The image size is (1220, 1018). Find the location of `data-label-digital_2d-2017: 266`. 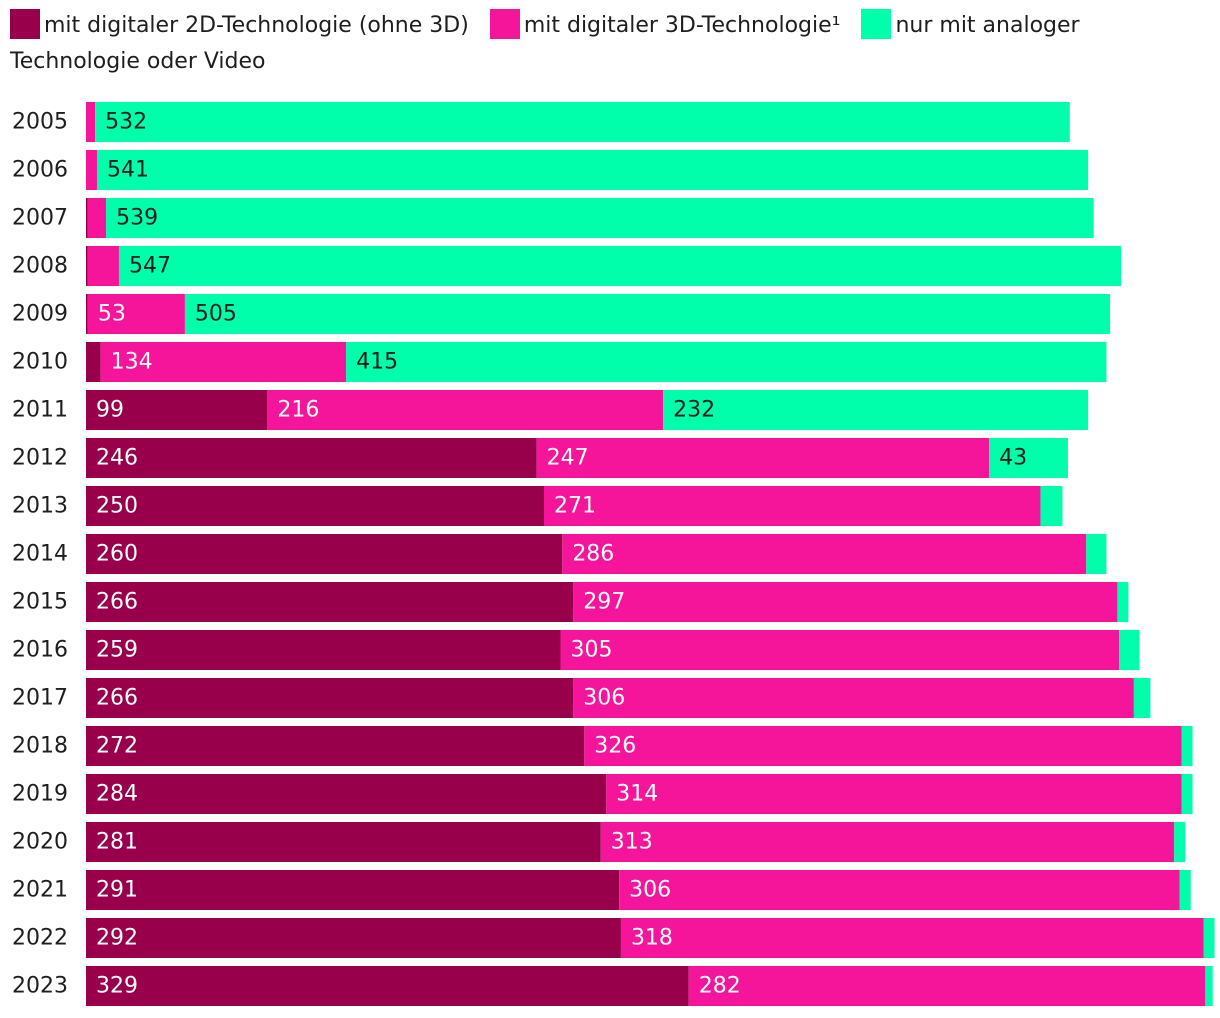

data-label-digital_2d-2017: 266 is located at coordinates (117, 698).